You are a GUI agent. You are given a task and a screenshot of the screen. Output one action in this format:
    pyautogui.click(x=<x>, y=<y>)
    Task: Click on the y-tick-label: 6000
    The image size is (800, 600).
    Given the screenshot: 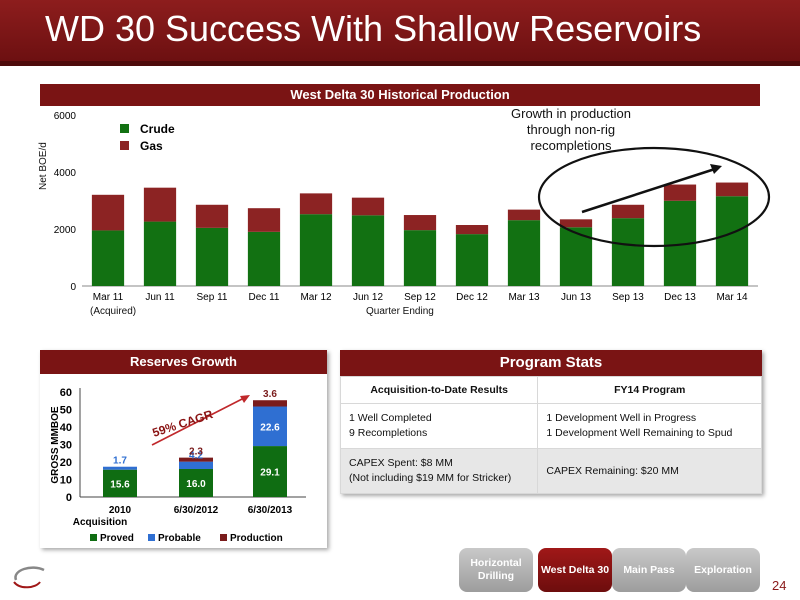 What is the action you would take?
    pyautogui.click(x=65, y=116)
    